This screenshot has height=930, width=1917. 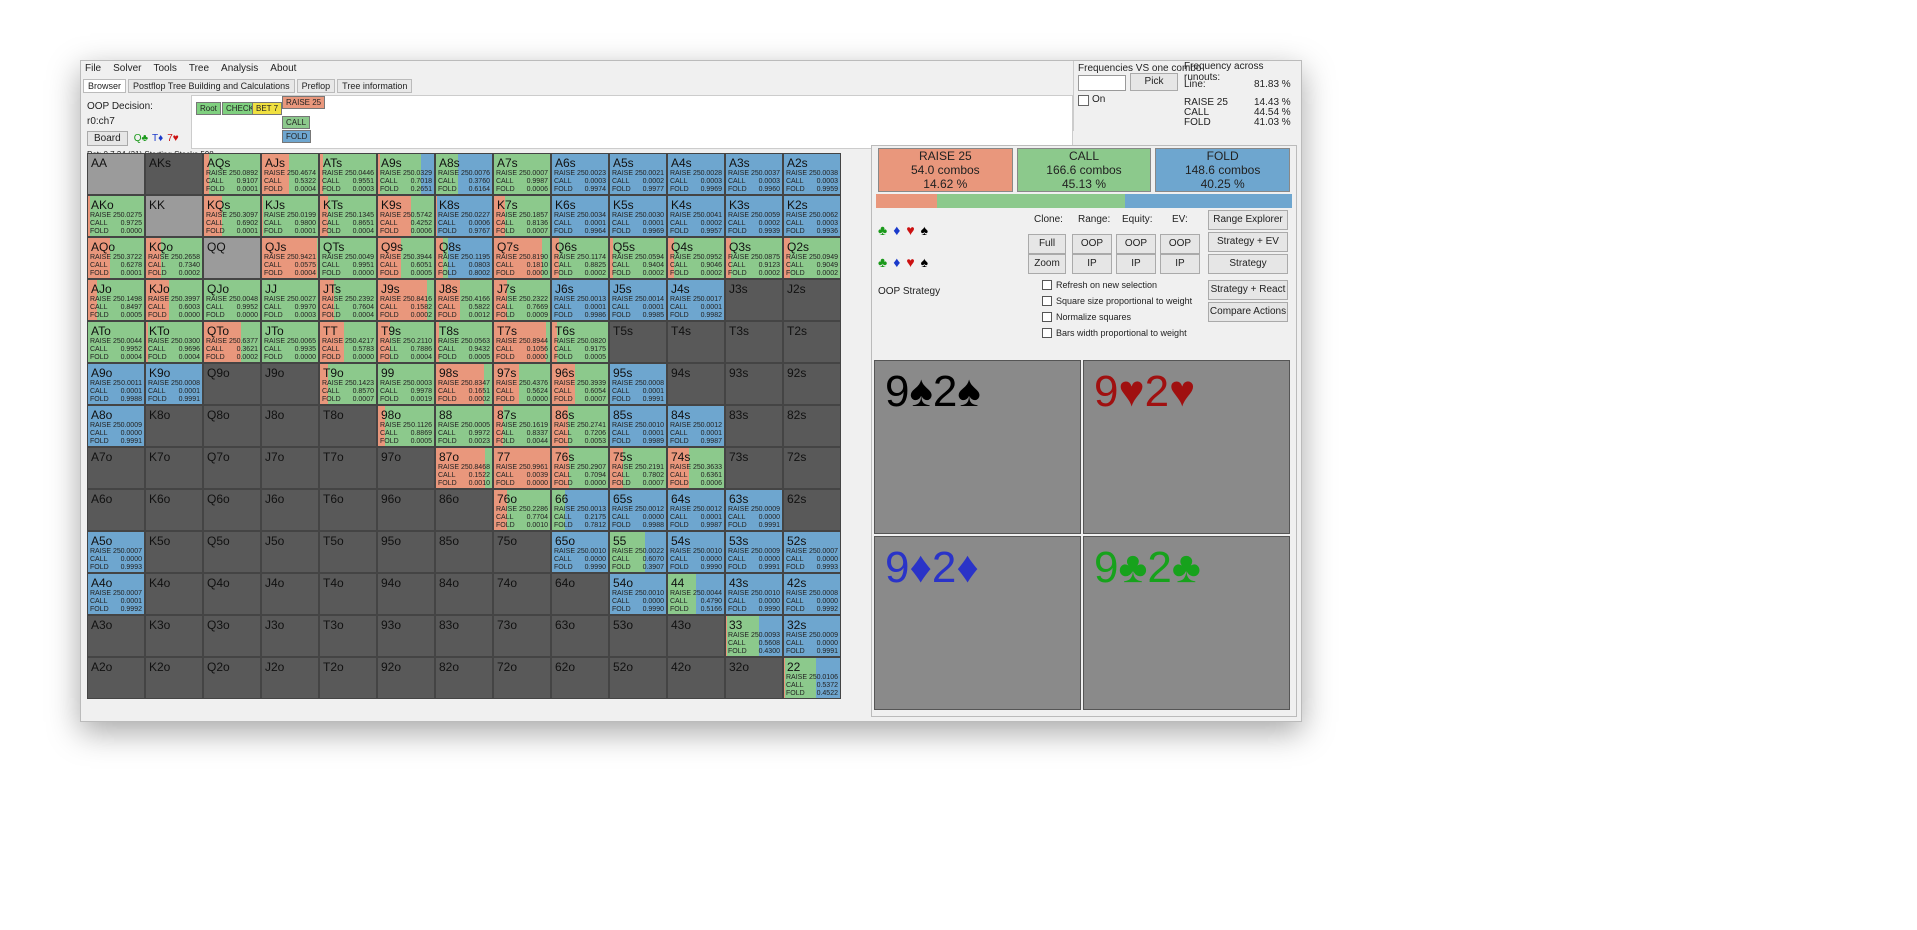 What do you see at coordinates (638, 636) in the screenshot?
I see `hand-cell: 53o` at bounding box center [638, 636].